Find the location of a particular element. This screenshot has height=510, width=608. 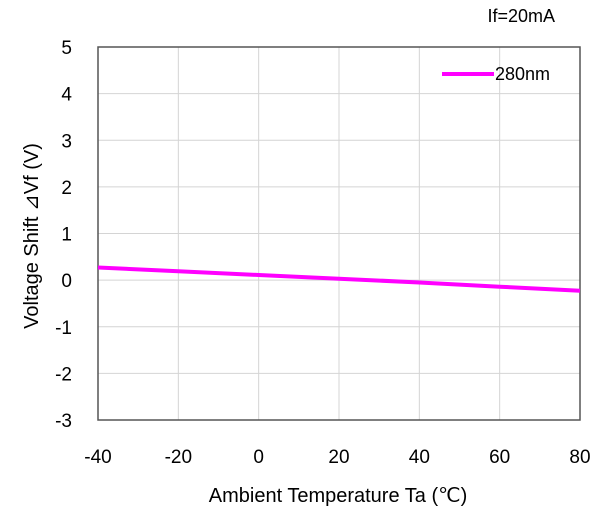

y-tick-label: 0 is located at coordinates (66, 281).